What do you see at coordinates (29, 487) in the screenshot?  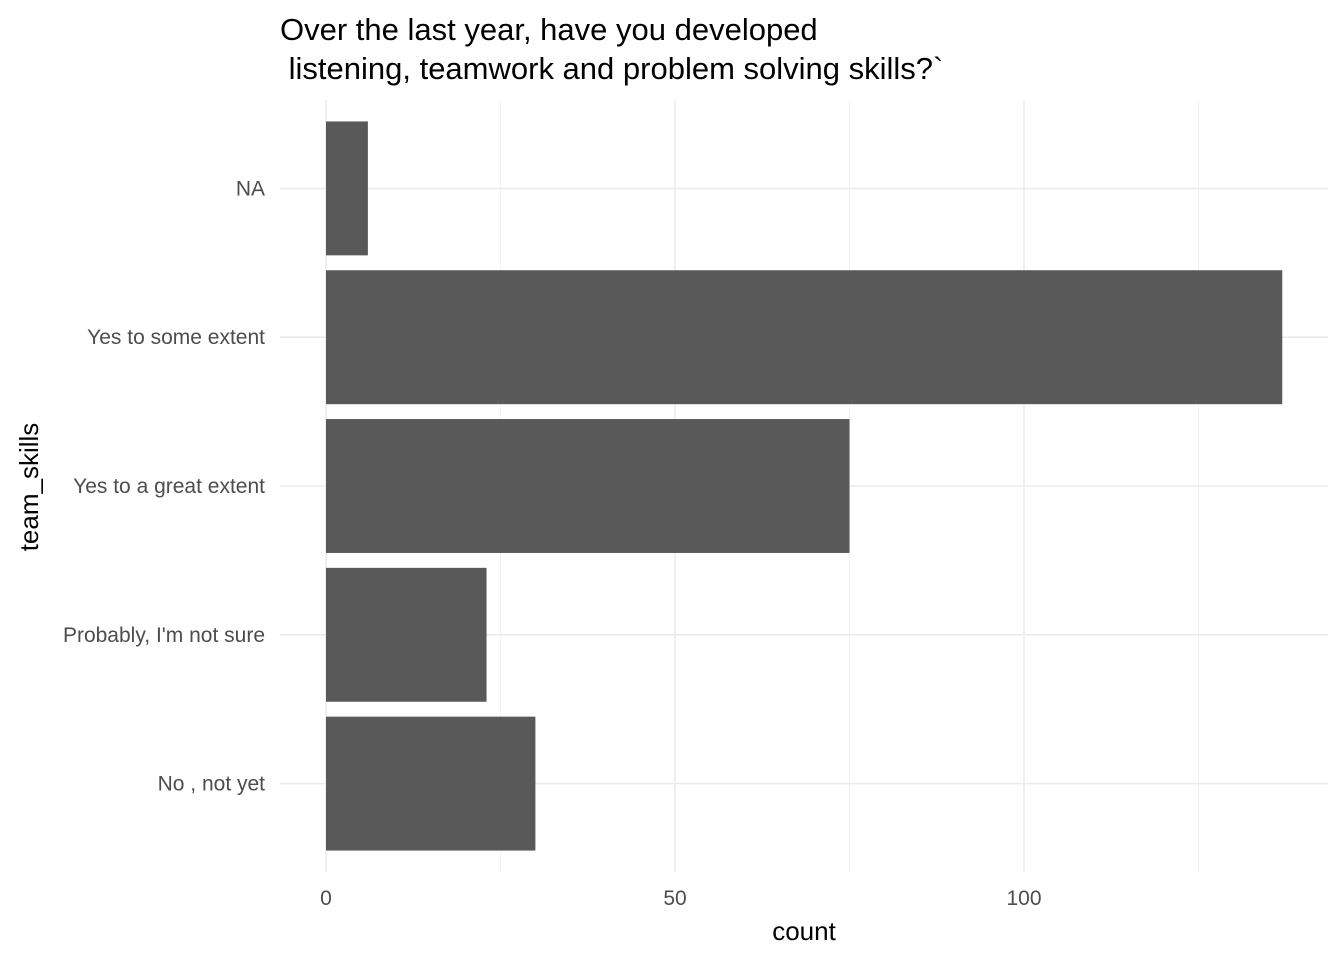 I see `y-axis-title: team_skills` at bounding box center [29, 487].